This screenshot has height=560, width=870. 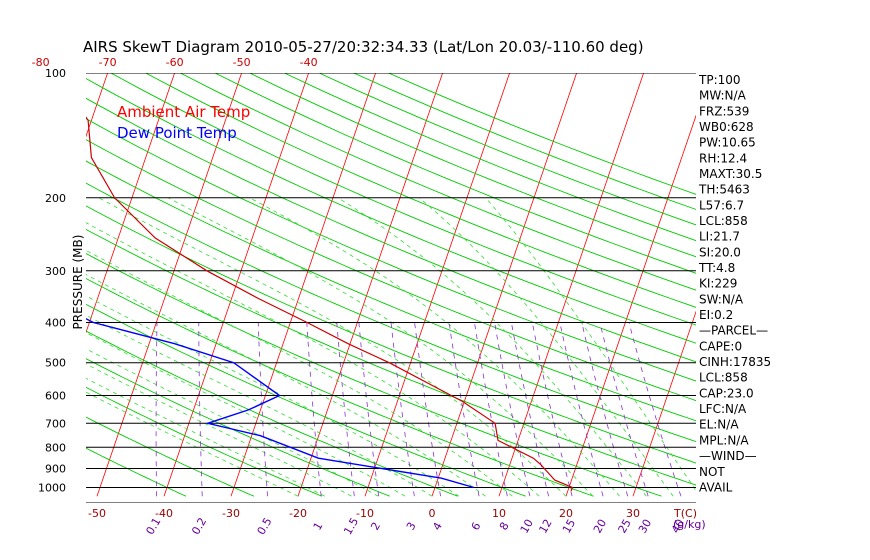 What do you see at coordinates (726, 127) in the screenshot?
I see `index-text: WB0:628` at bounding box center [726, 127].